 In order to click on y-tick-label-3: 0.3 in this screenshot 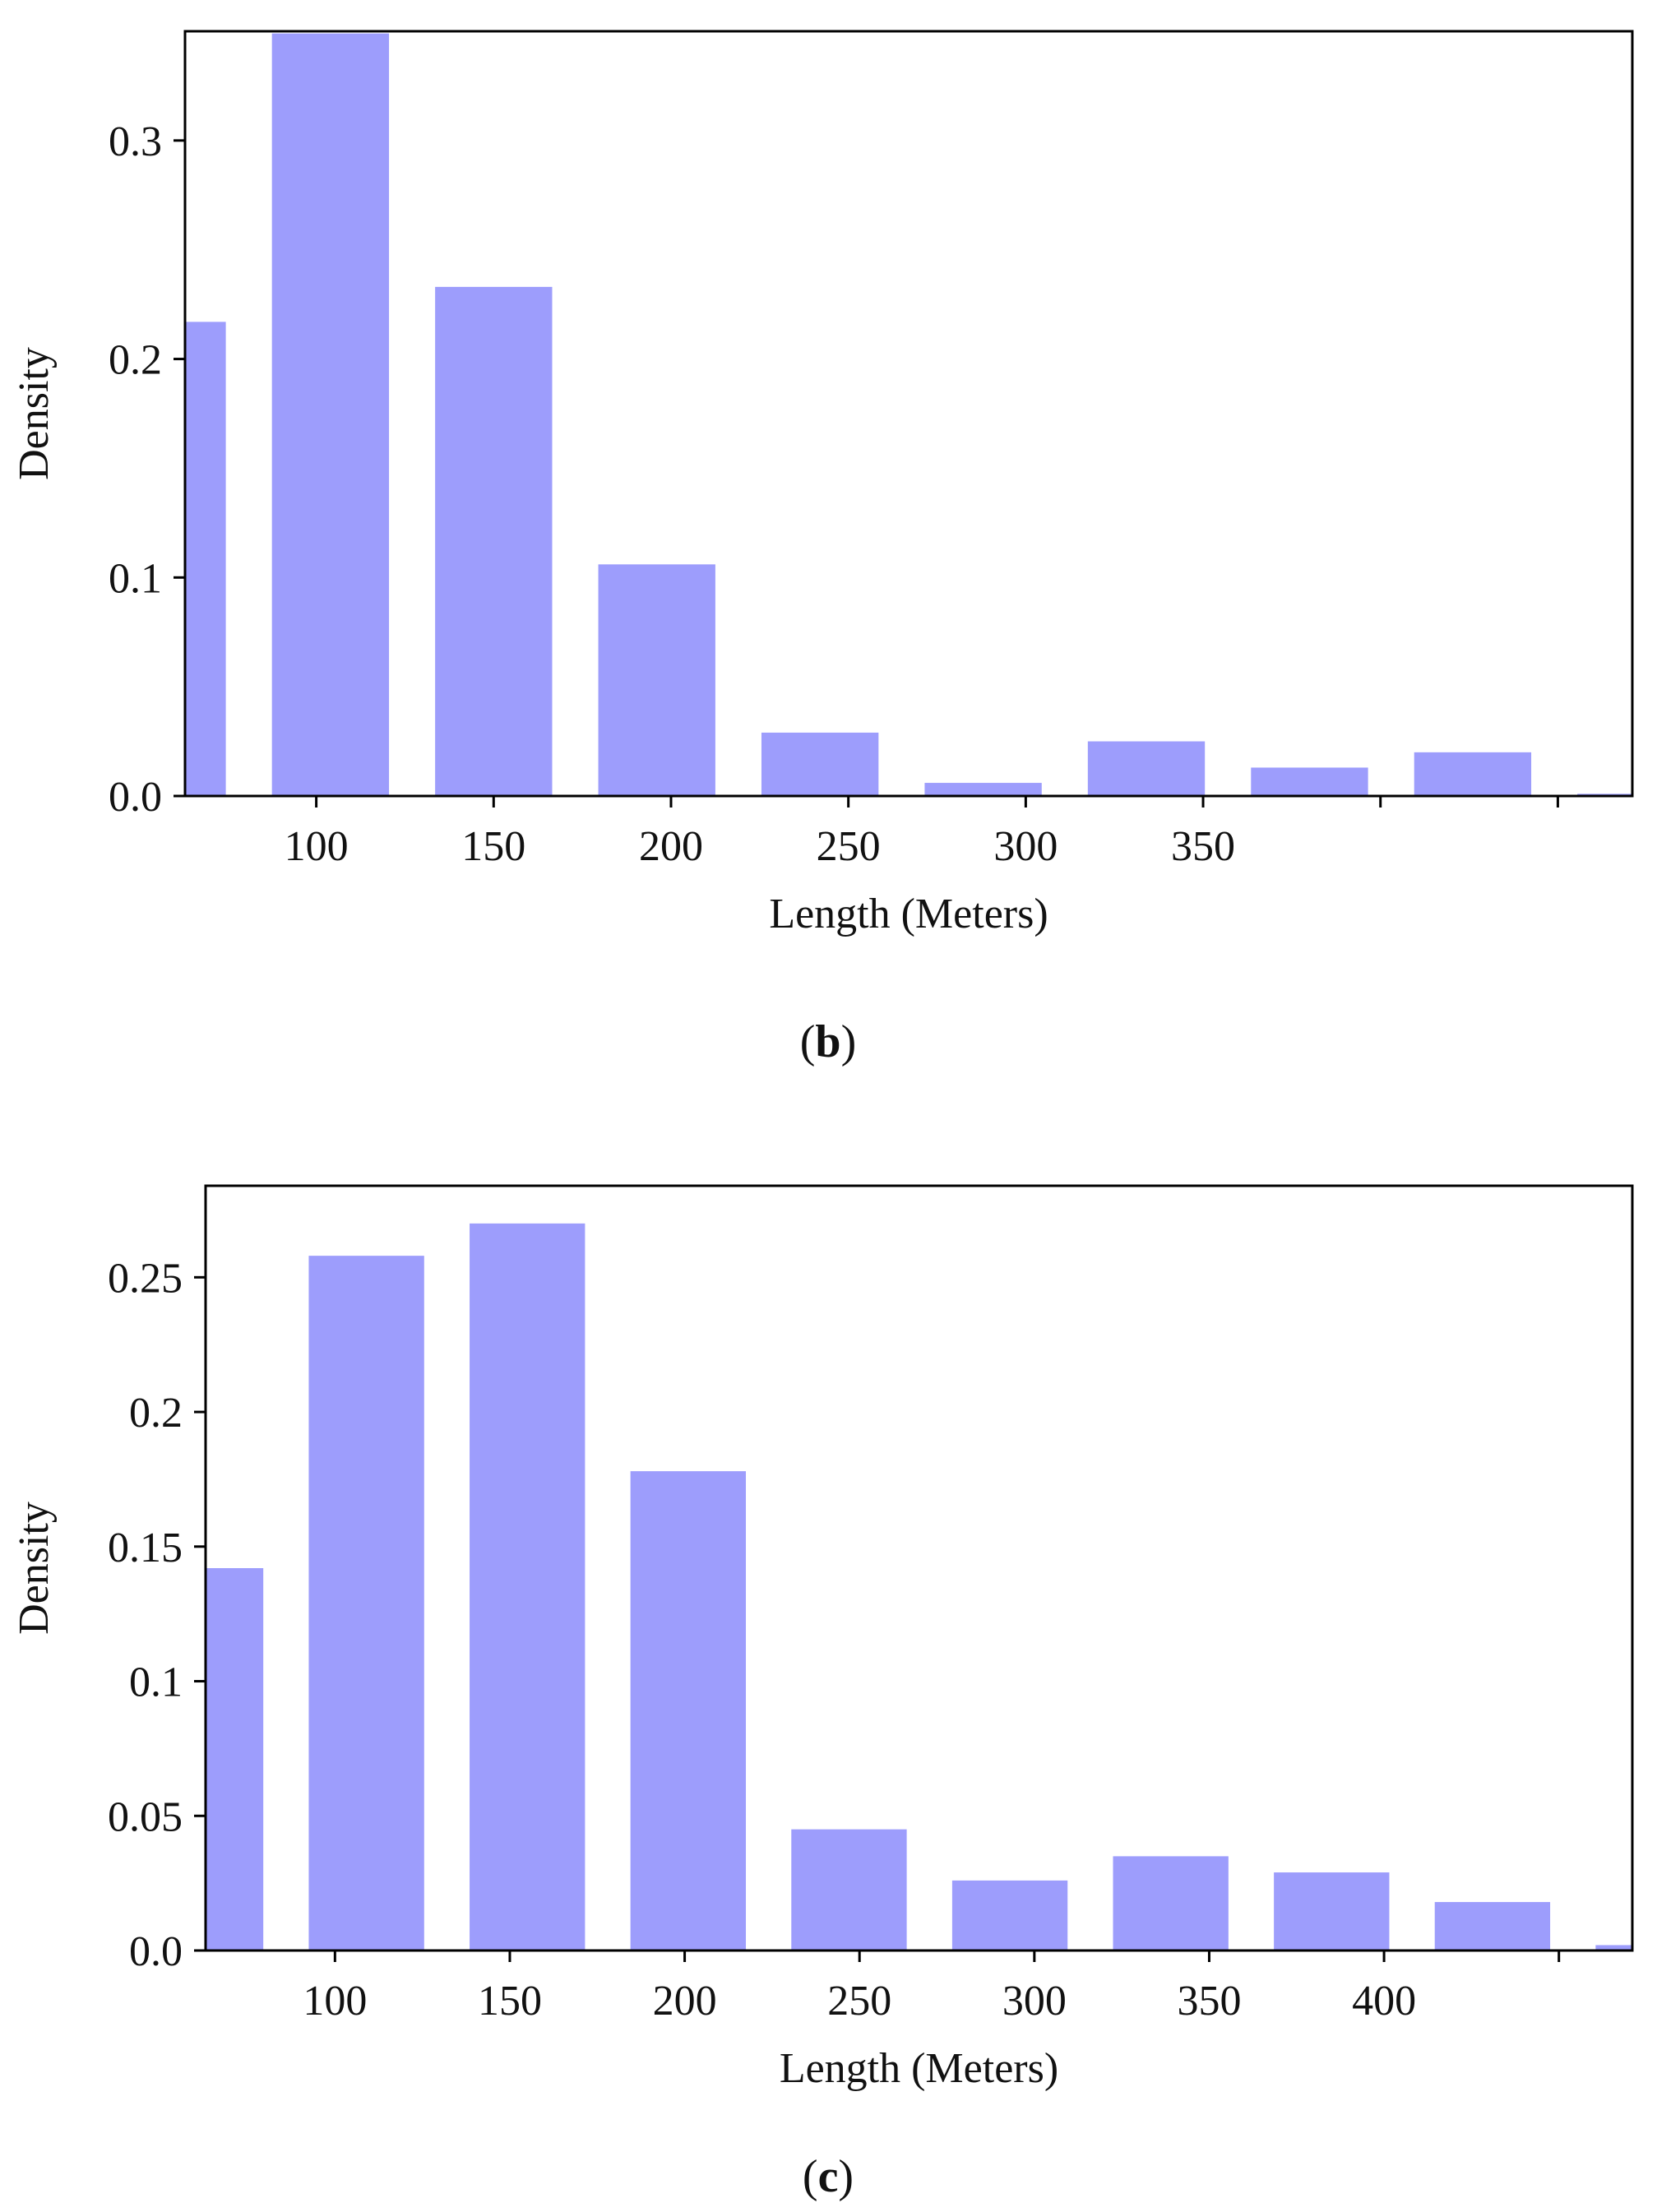, I will do `click(135, 141)`.